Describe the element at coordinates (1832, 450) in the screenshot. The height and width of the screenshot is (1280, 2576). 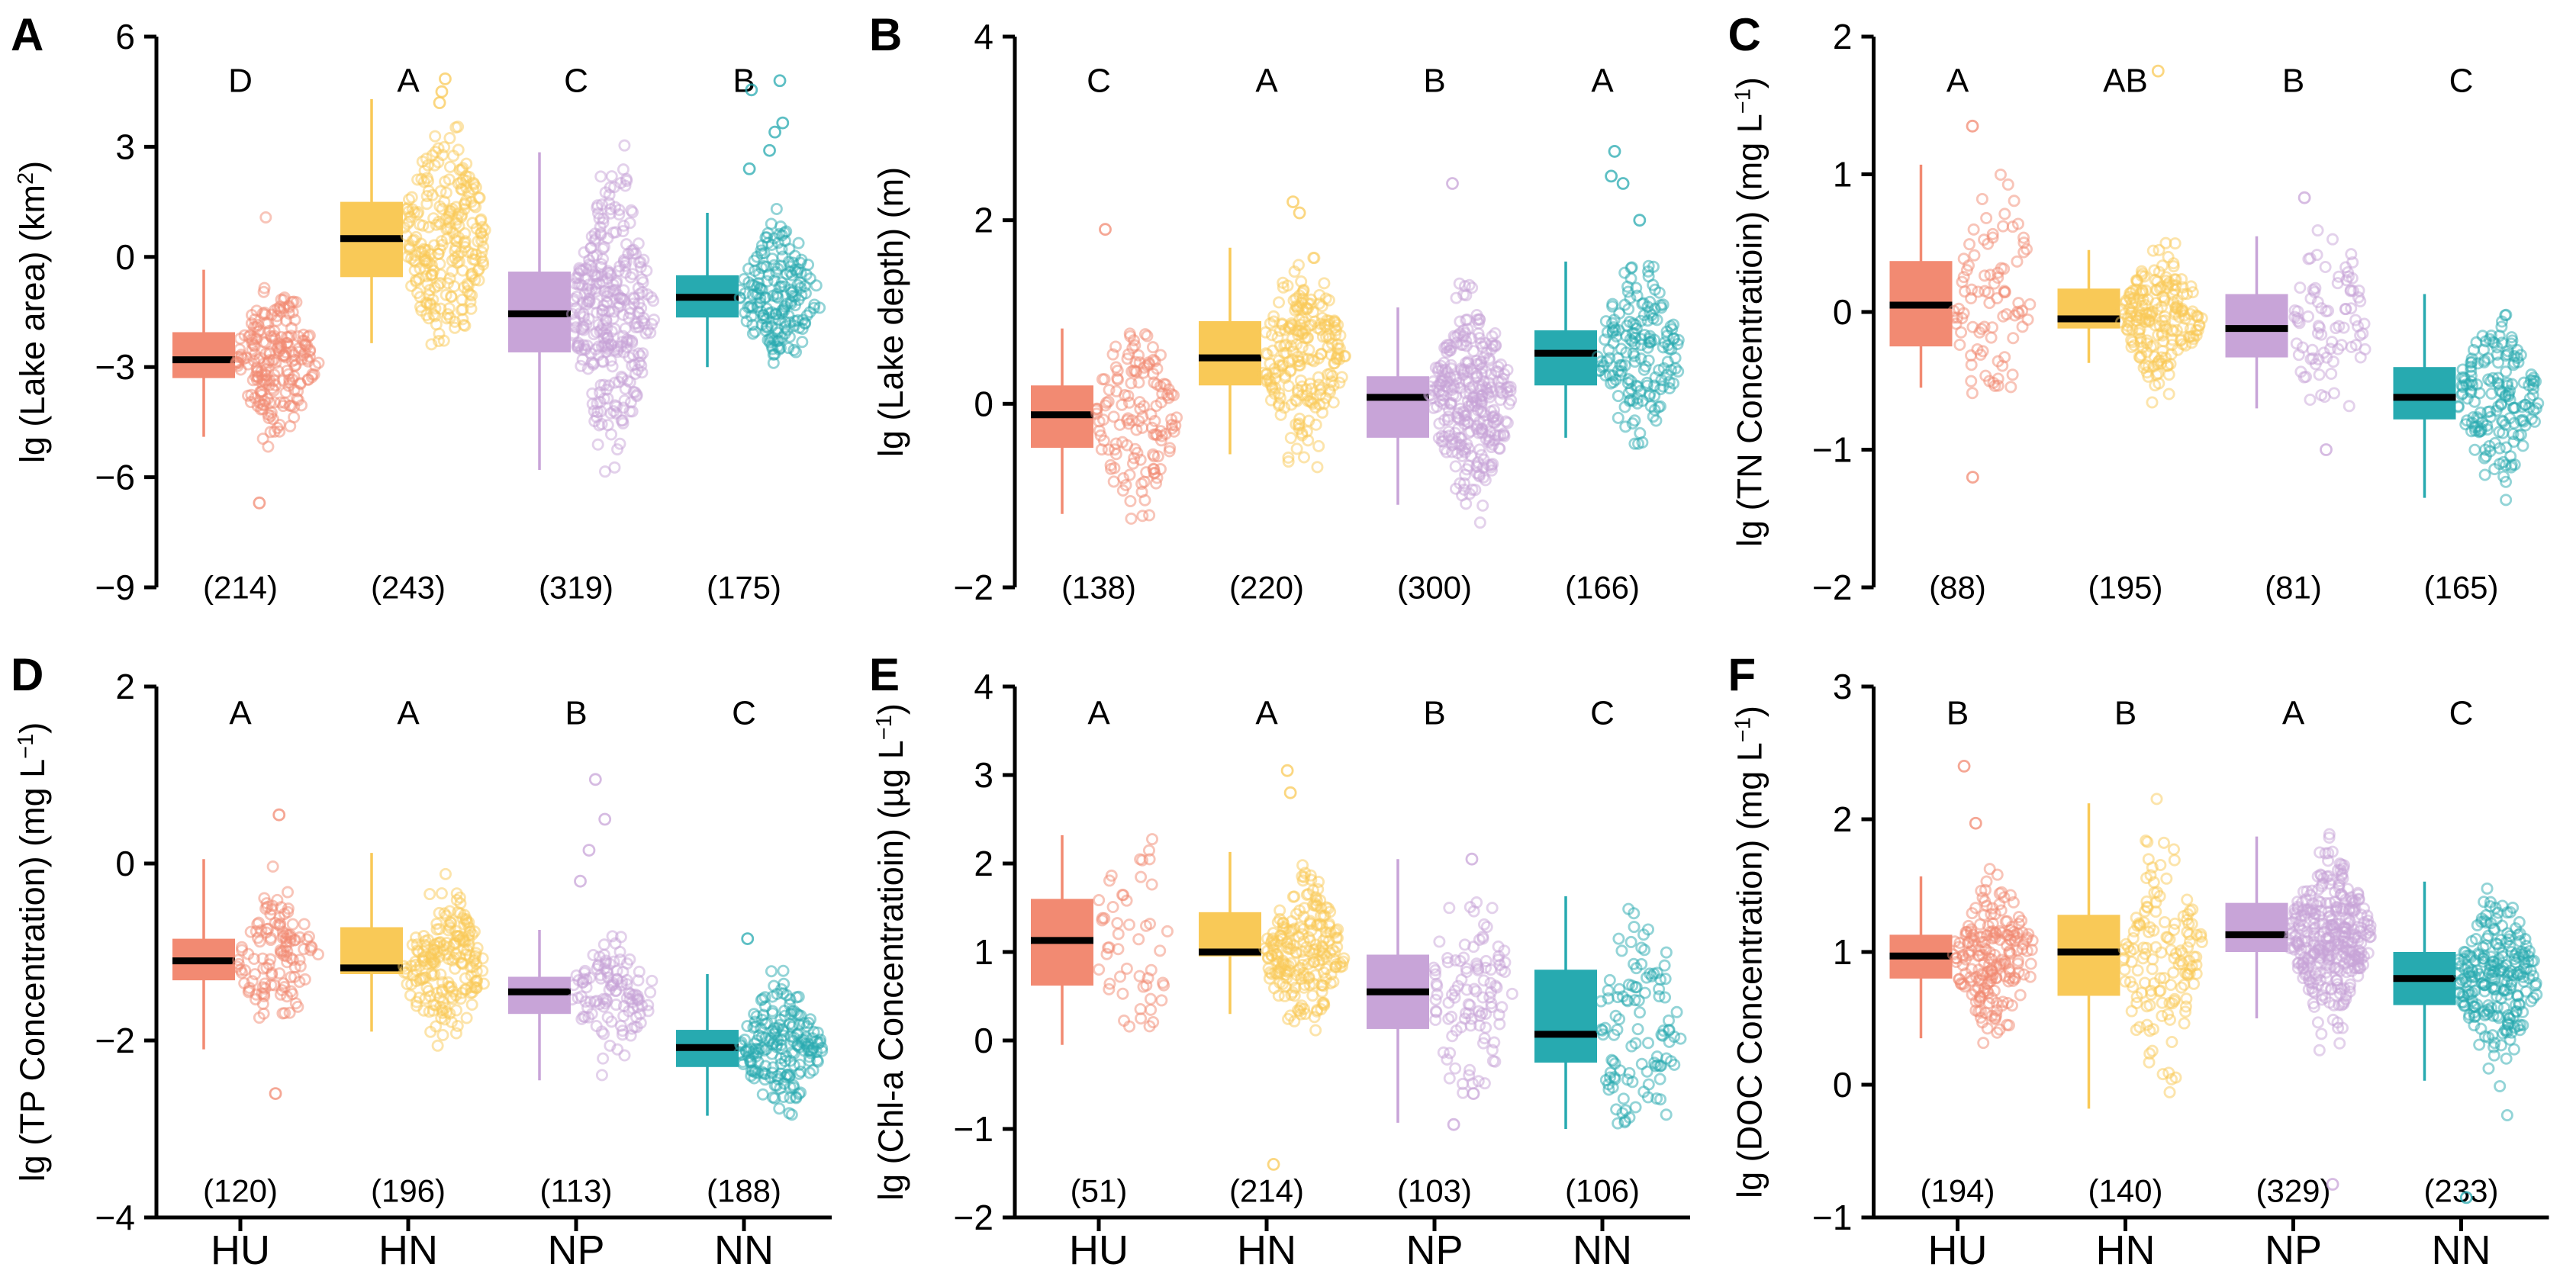
I see `y-tick-label: −1` at that location.